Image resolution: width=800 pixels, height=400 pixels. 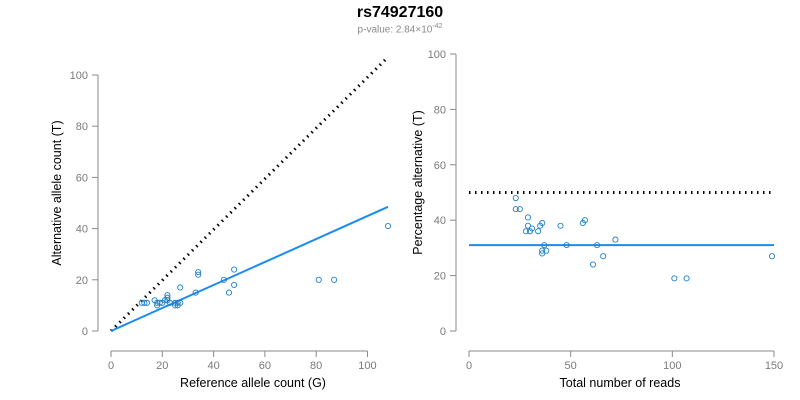 What do you see at coordinates (395, 30) in the screenshot?
I see `p-value-text: p-value: 2.84×10` at bounding box center [395, 30].